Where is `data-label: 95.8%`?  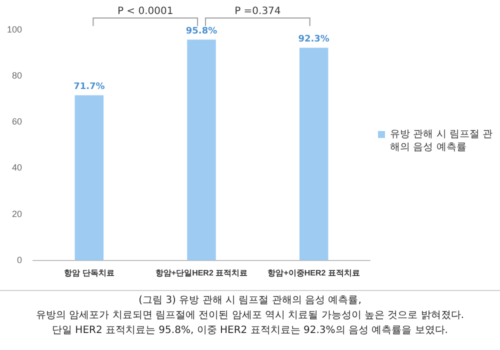 data-label: 95.8% is located at coordinates (202, 31).